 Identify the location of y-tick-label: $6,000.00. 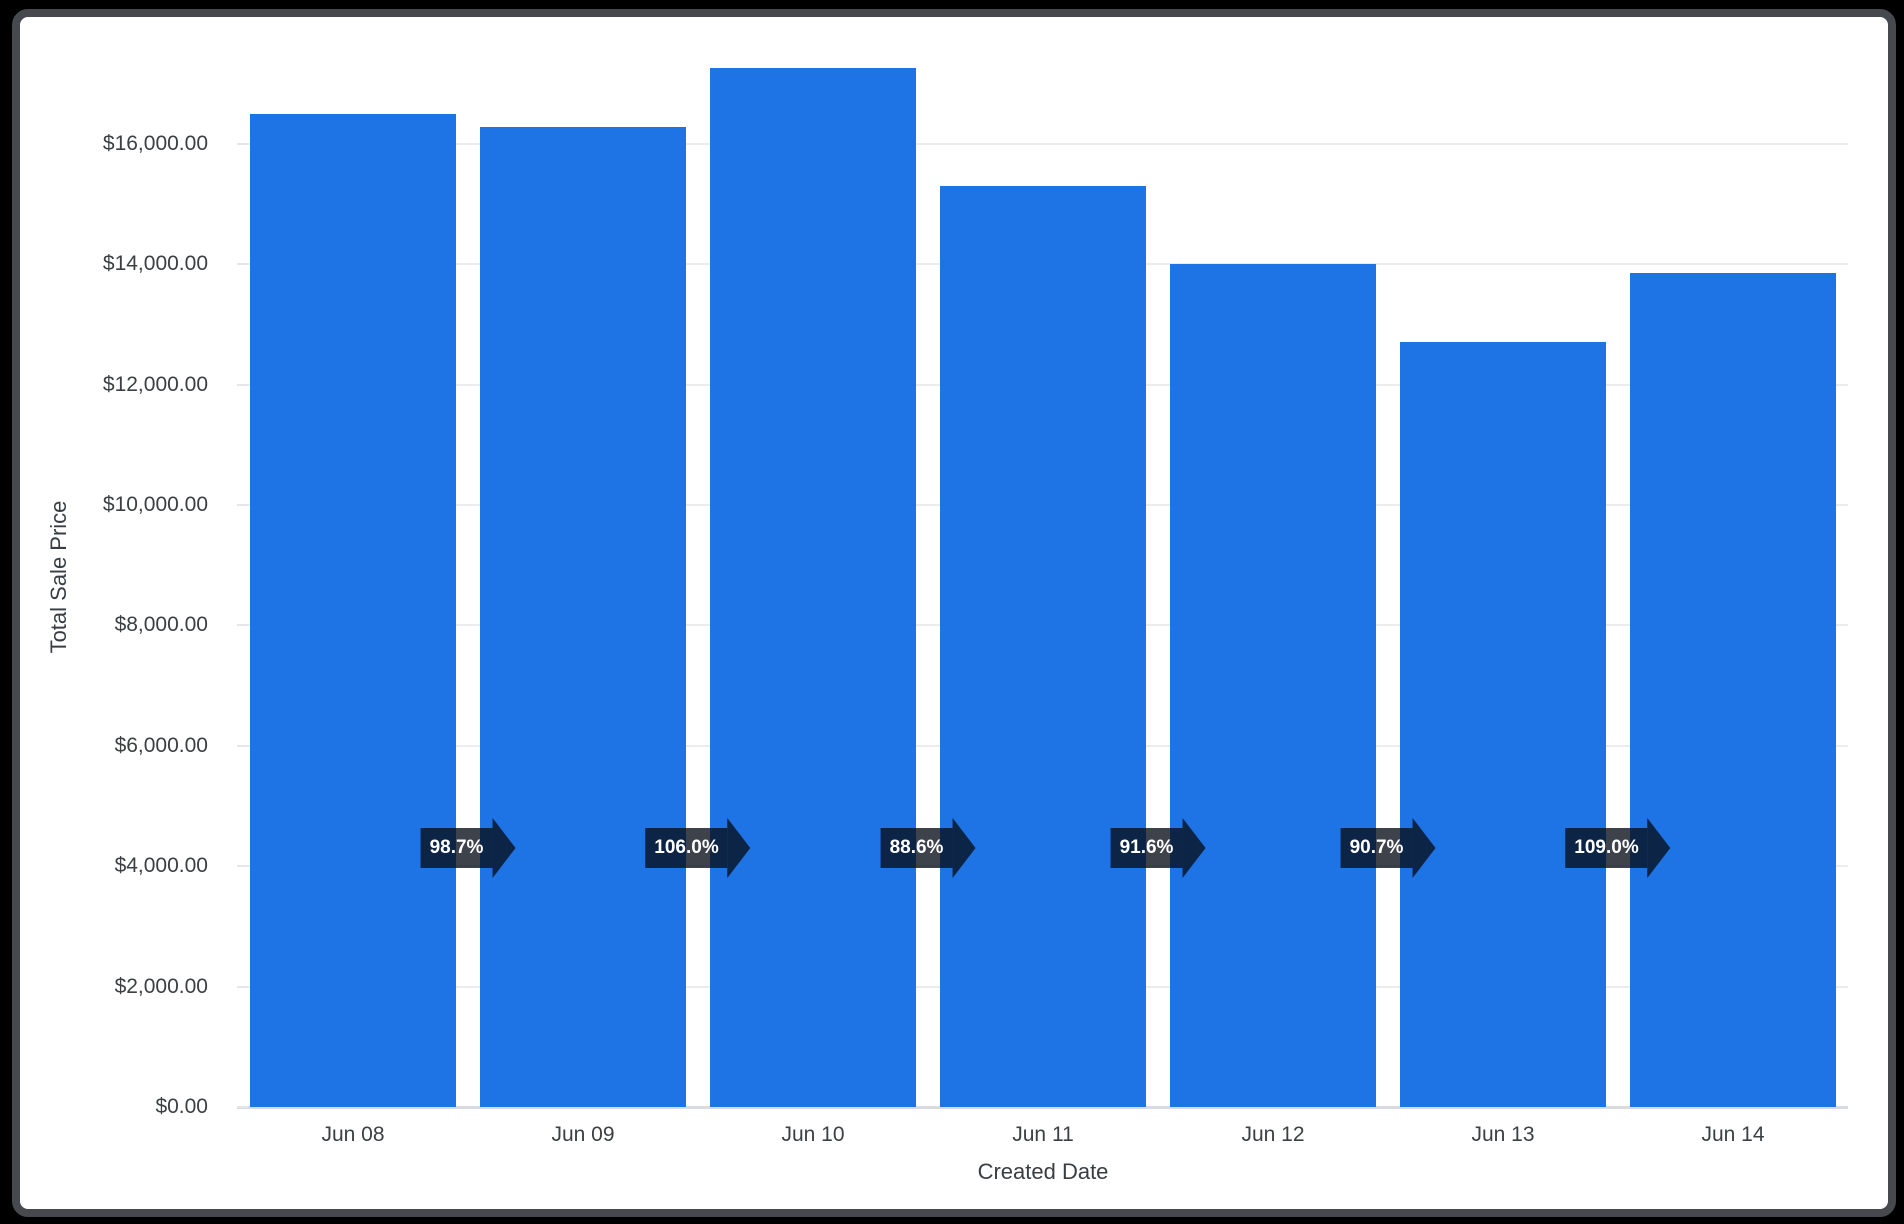
(161, 745).